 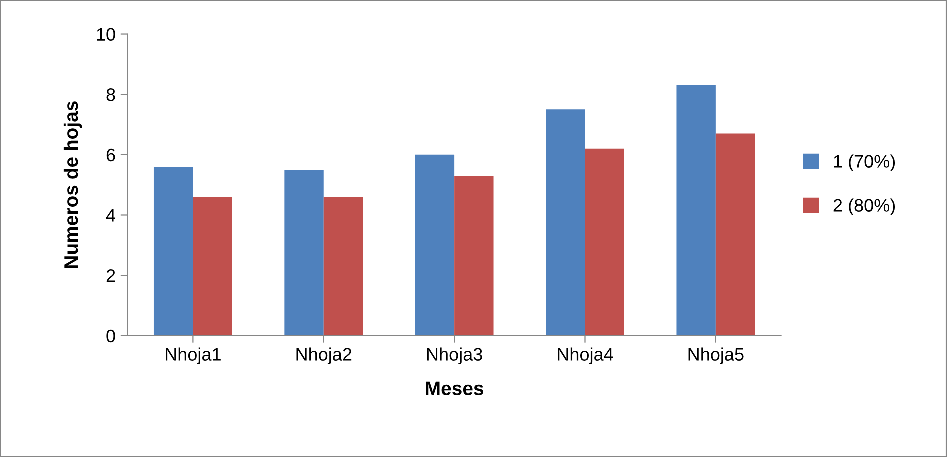 What do you see at coordinates (111, 215) in the screenshot?
I see `y-tick-label: 4` at bounding box center [111, 215].